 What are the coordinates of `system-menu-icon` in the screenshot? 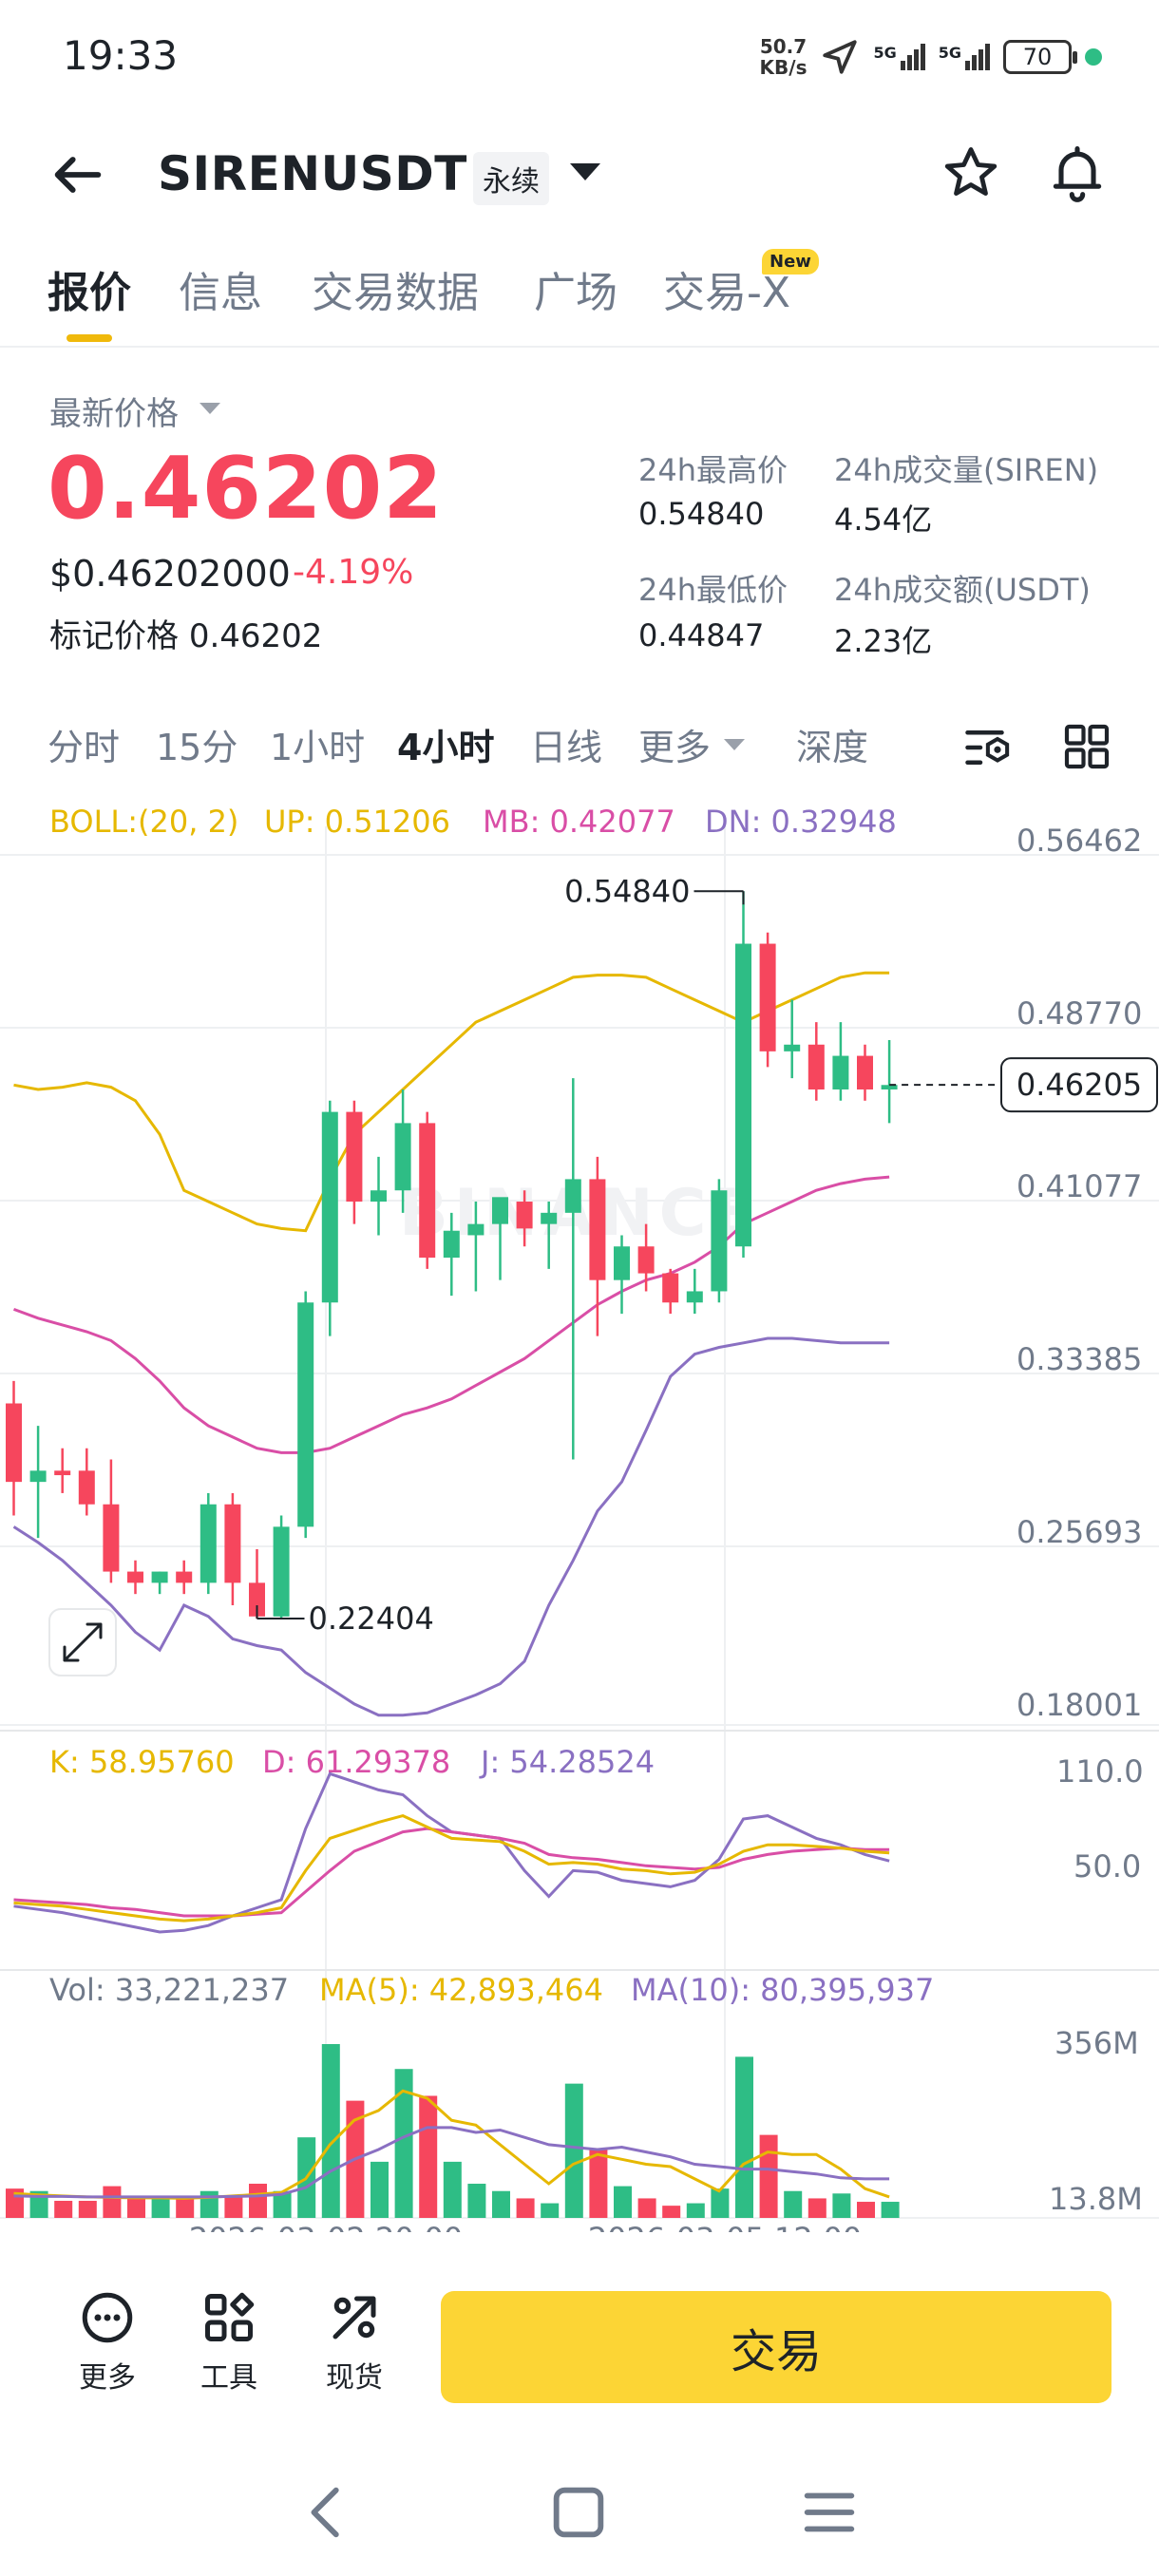 It's located at (829, 2512).